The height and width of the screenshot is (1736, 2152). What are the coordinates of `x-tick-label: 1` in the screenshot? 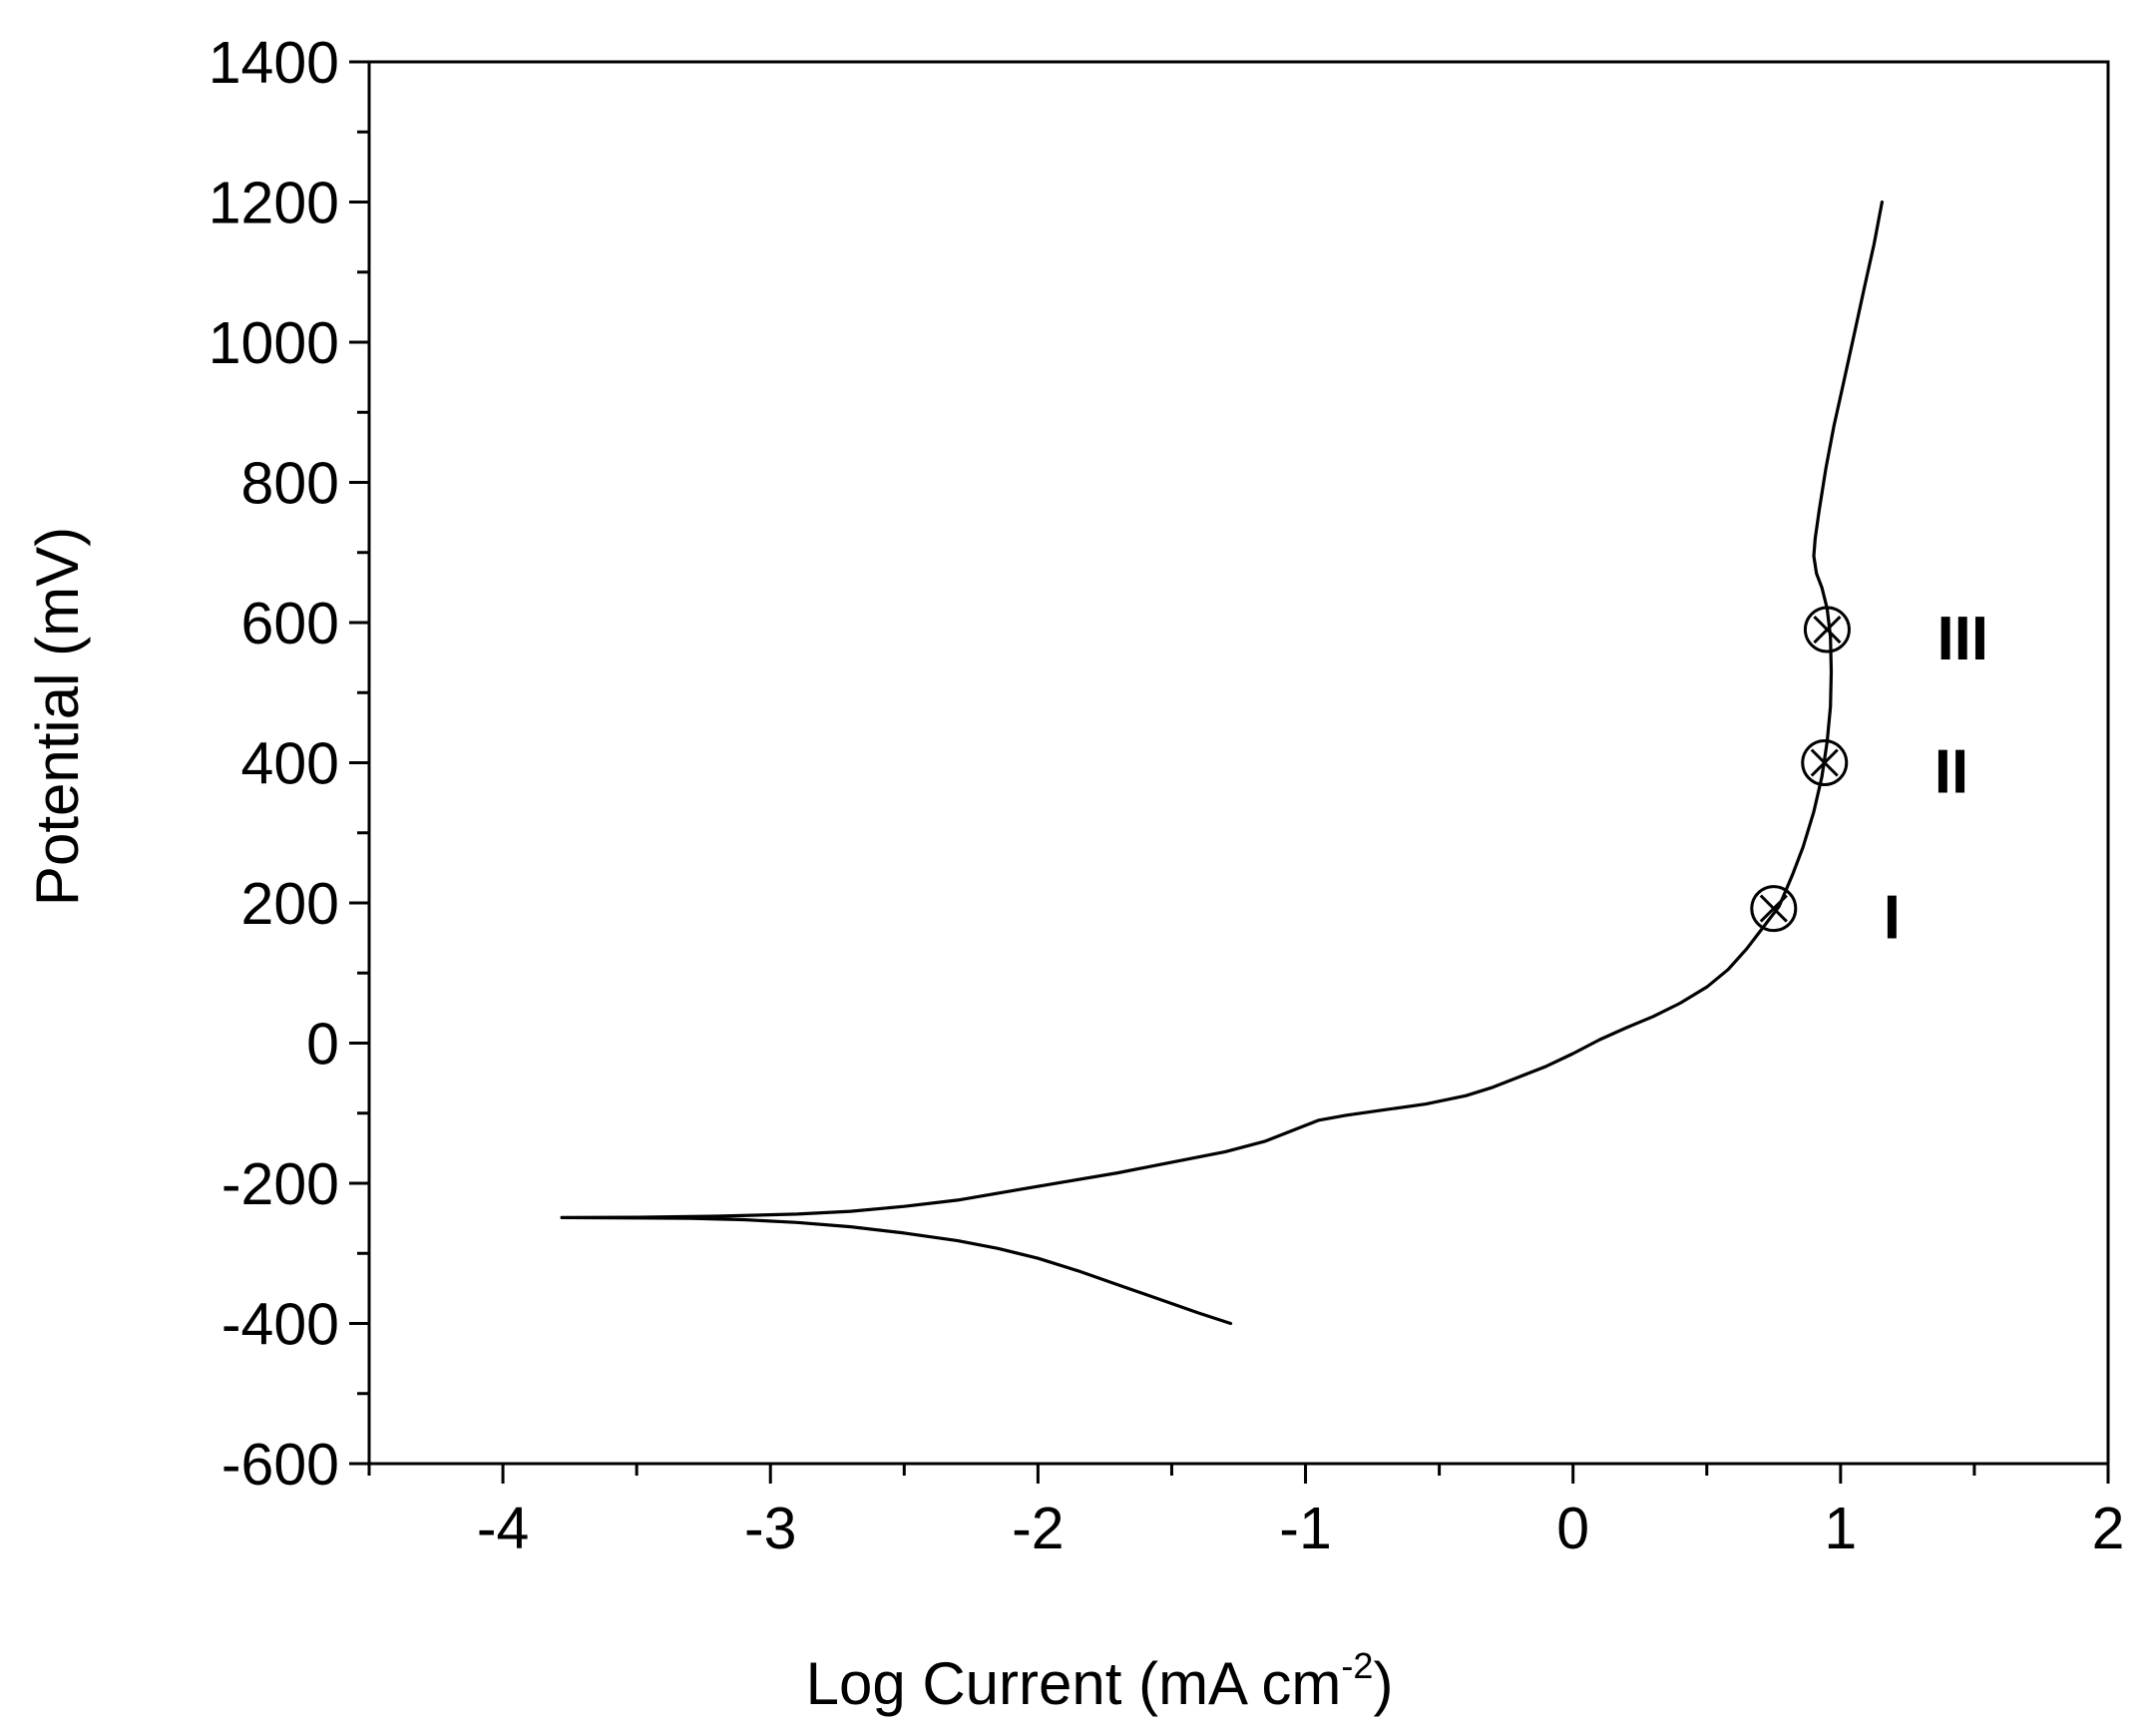 It's located at (1840, 1528).